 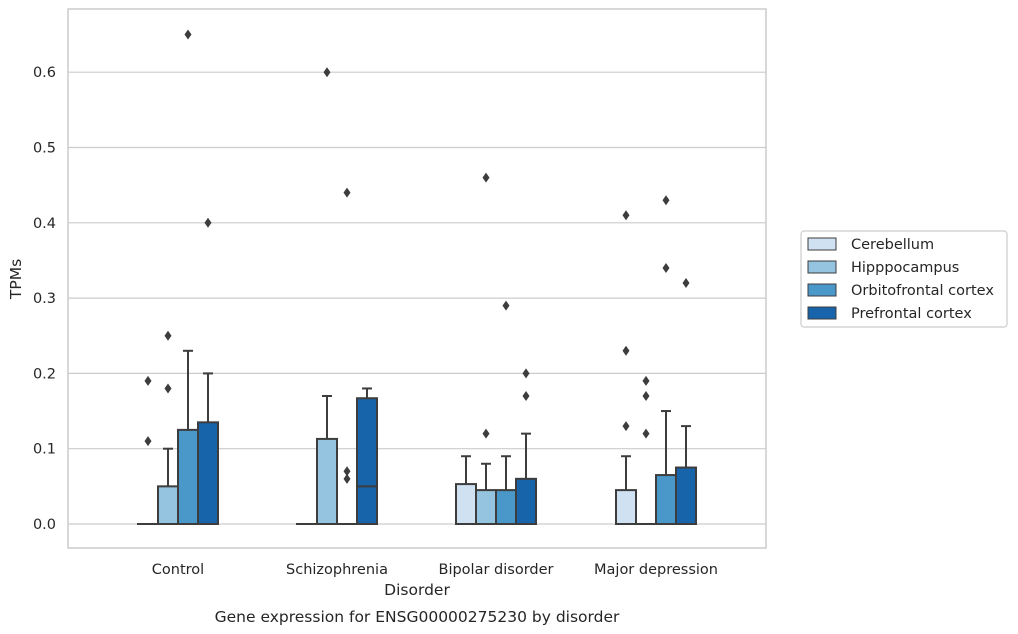 What do you see at coordinates (911, 314) in the screenshot?
I see `legend-entry-label: Prefrontal cortex` at bounding box center [911, 314].